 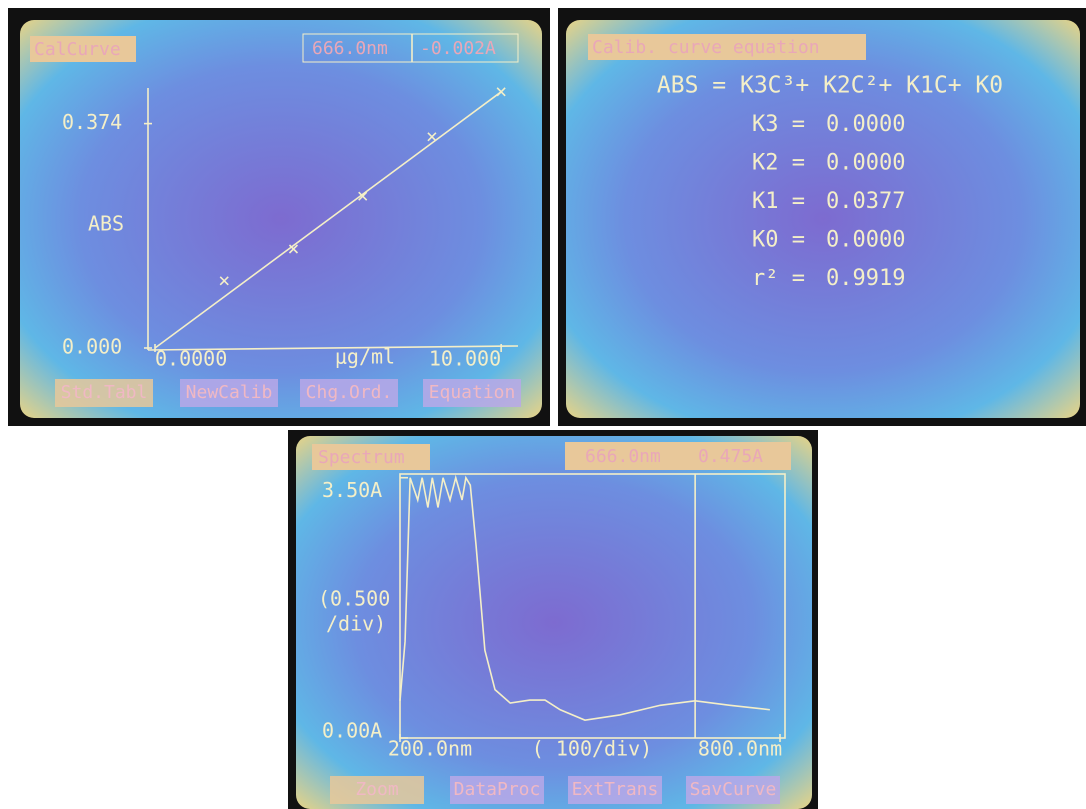 I want to click on coef-name: K3 =, so click(x=778, y=124).